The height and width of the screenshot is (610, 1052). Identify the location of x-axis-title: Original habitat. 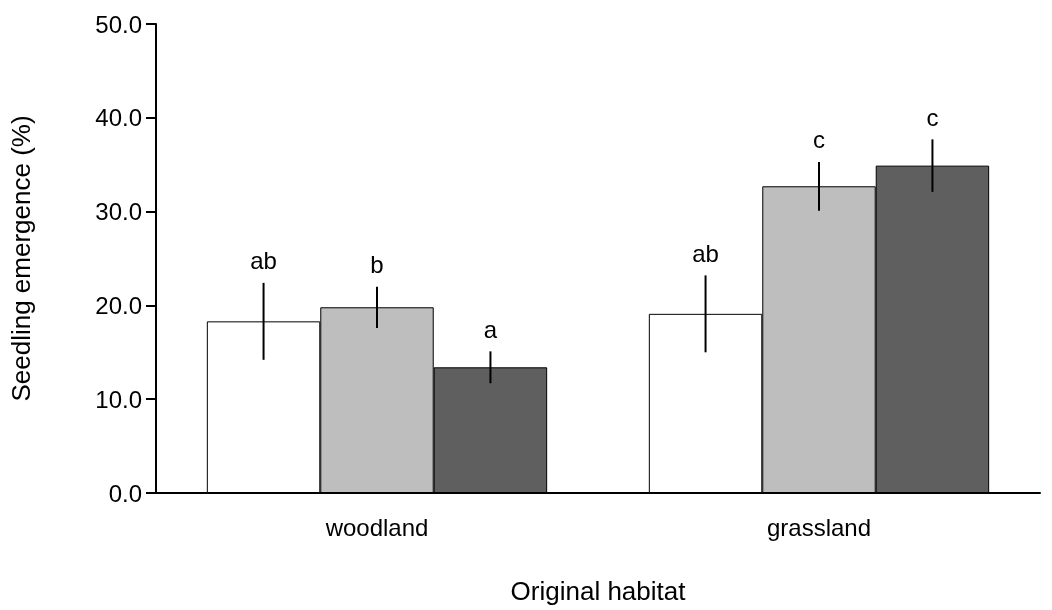
(598, 591).